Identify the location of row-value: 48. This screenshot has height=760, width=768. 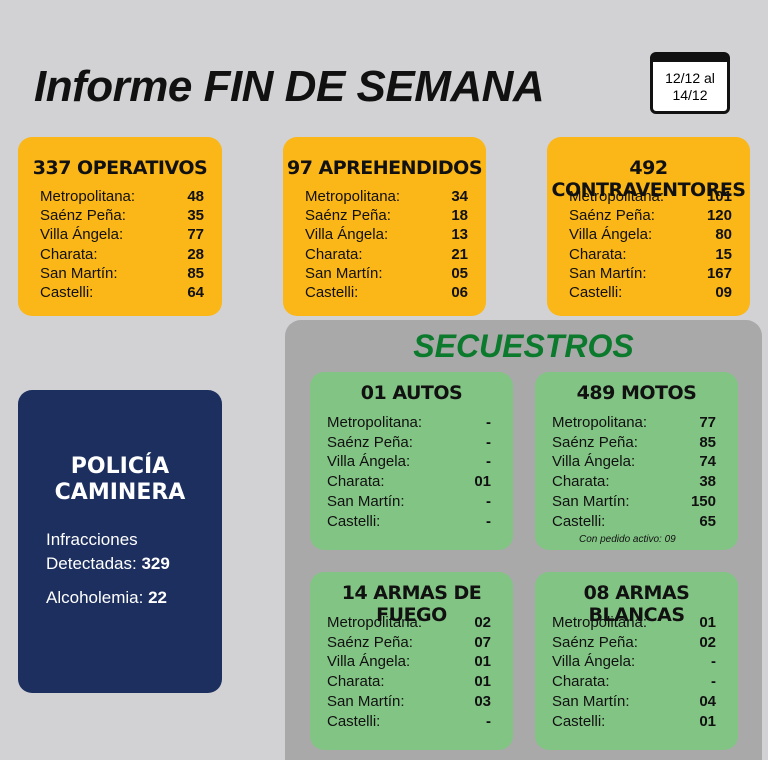
(195, 196).